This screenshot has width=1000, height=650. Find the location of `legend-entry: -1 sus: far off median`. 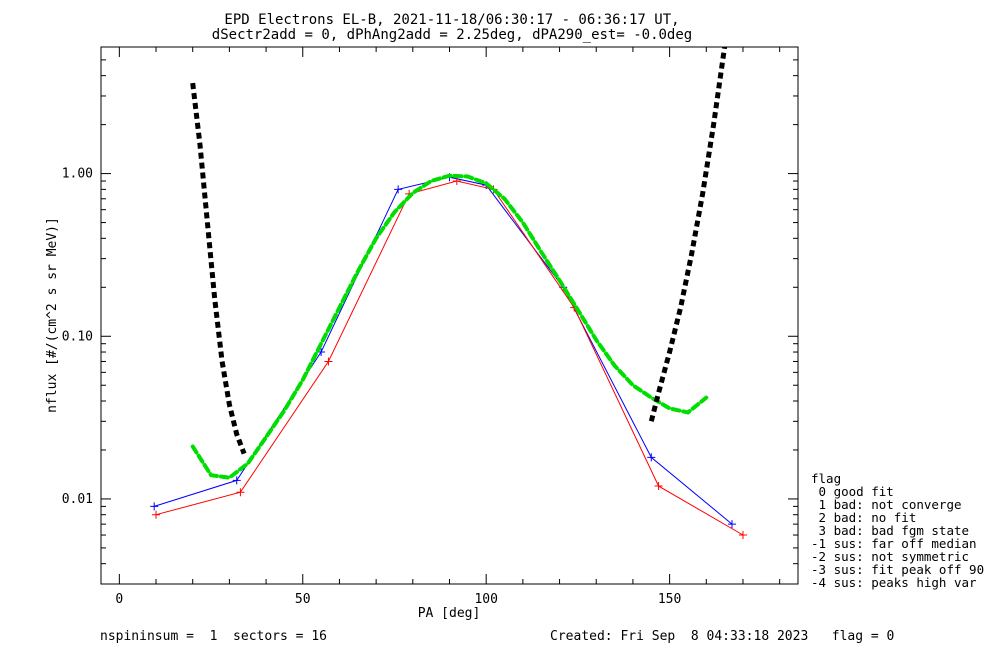

legend-entry: -1 sus: far off median is located at coordinates (894, 543).